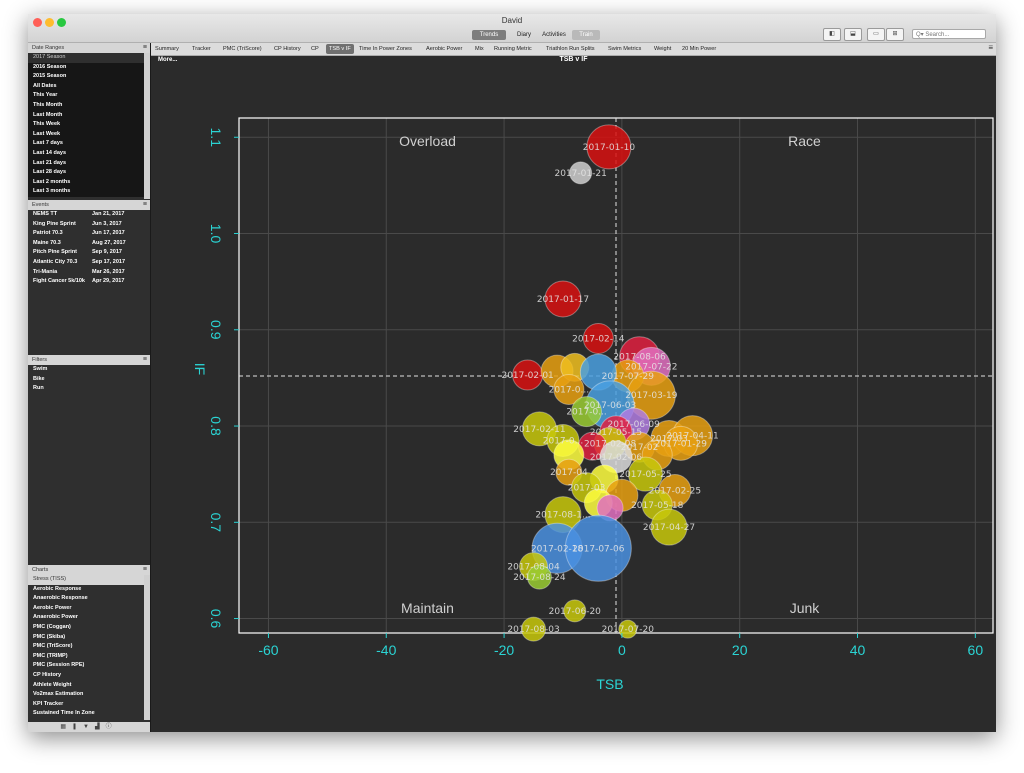 The image size is (1024, 773). I want to click on event-row: Atlantic City 70.3 Sep 17, 2017, so click(86, 263).